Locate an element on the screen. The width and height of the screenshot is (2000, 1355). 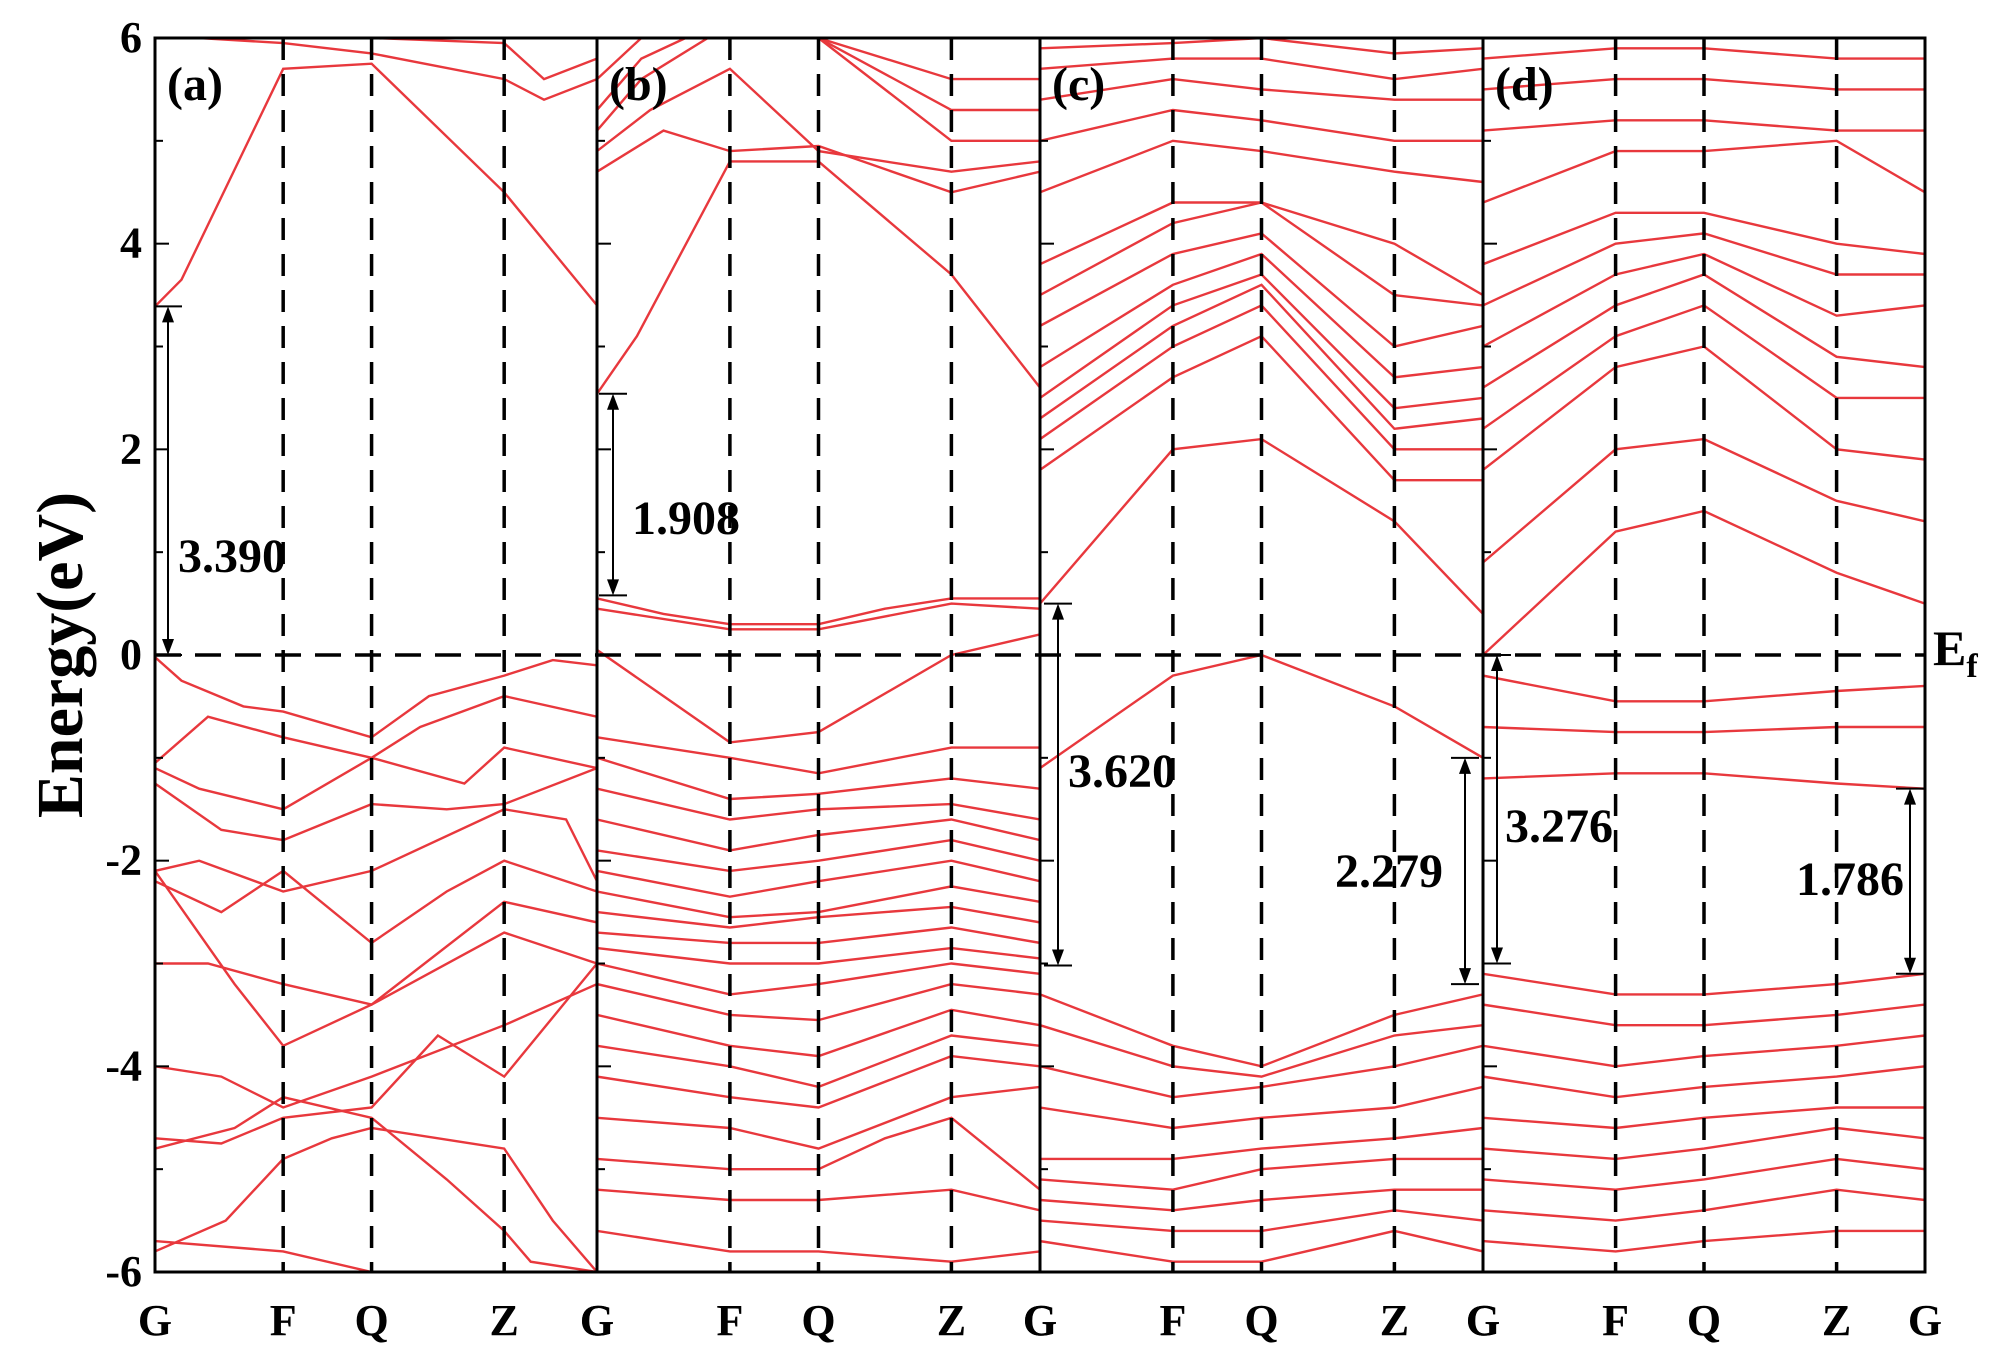
y-tick-label-3: 0 is located at coordinates (131, 654).